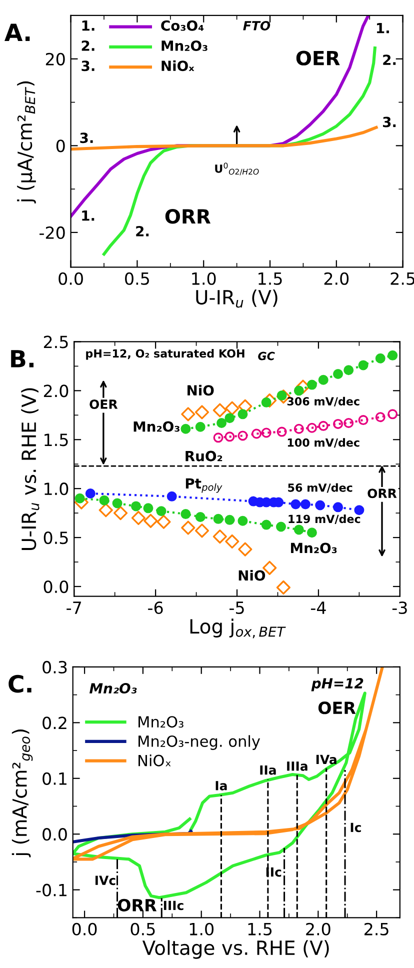 This screenshot has height=968, width=414. I want to click on ref-line-label: IVc, so click(105, 881).